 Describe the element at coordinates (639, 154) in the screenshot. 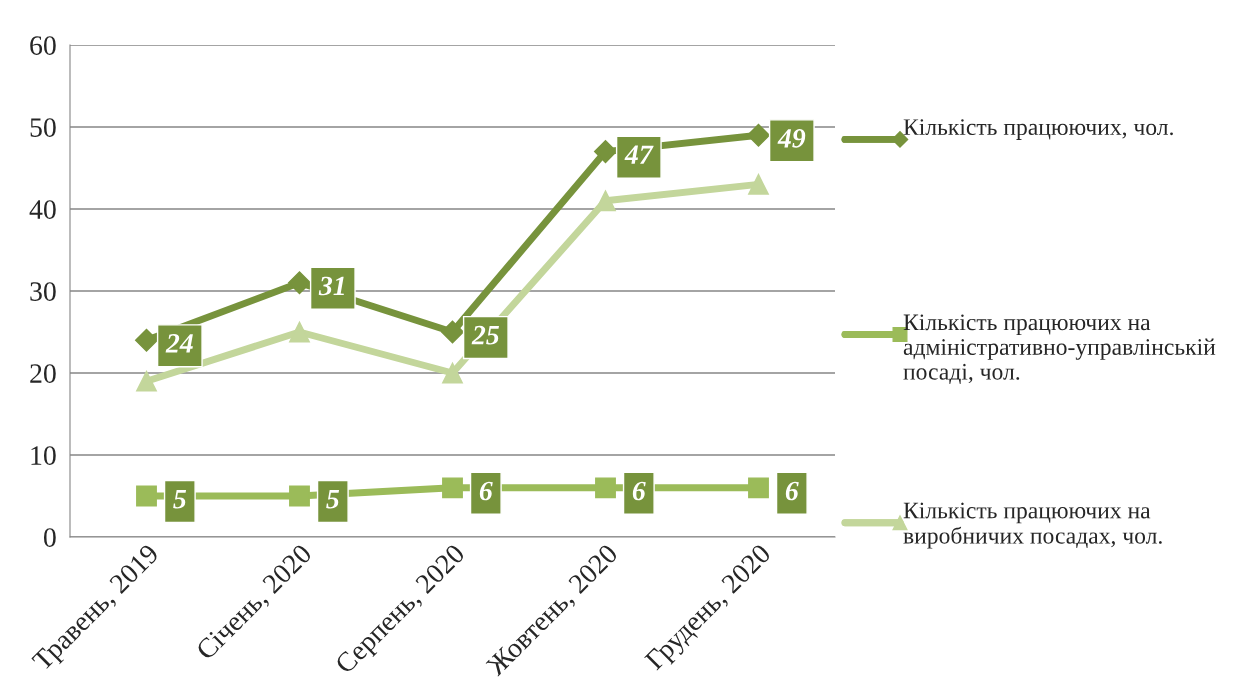

I see `data-label: 47` at that location.